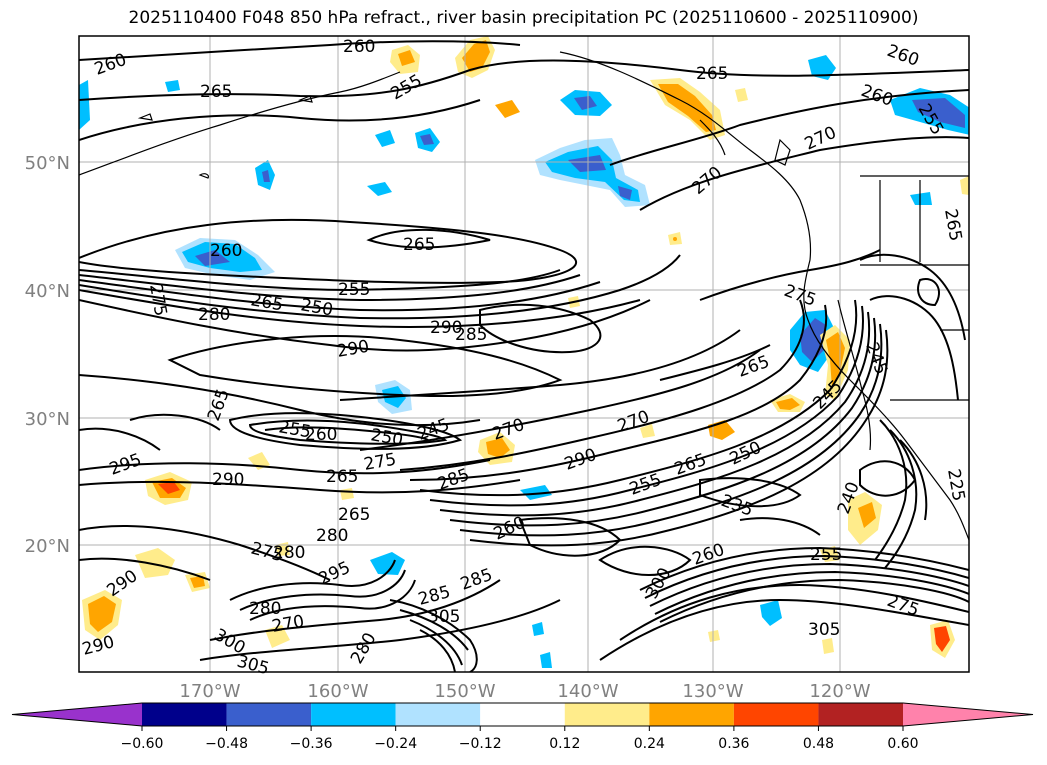 This screenshot has width=1047, height=765. Describe the element at coordinates (47, 546) in the screenshot. I see `lat-label: 20°N` at that location.